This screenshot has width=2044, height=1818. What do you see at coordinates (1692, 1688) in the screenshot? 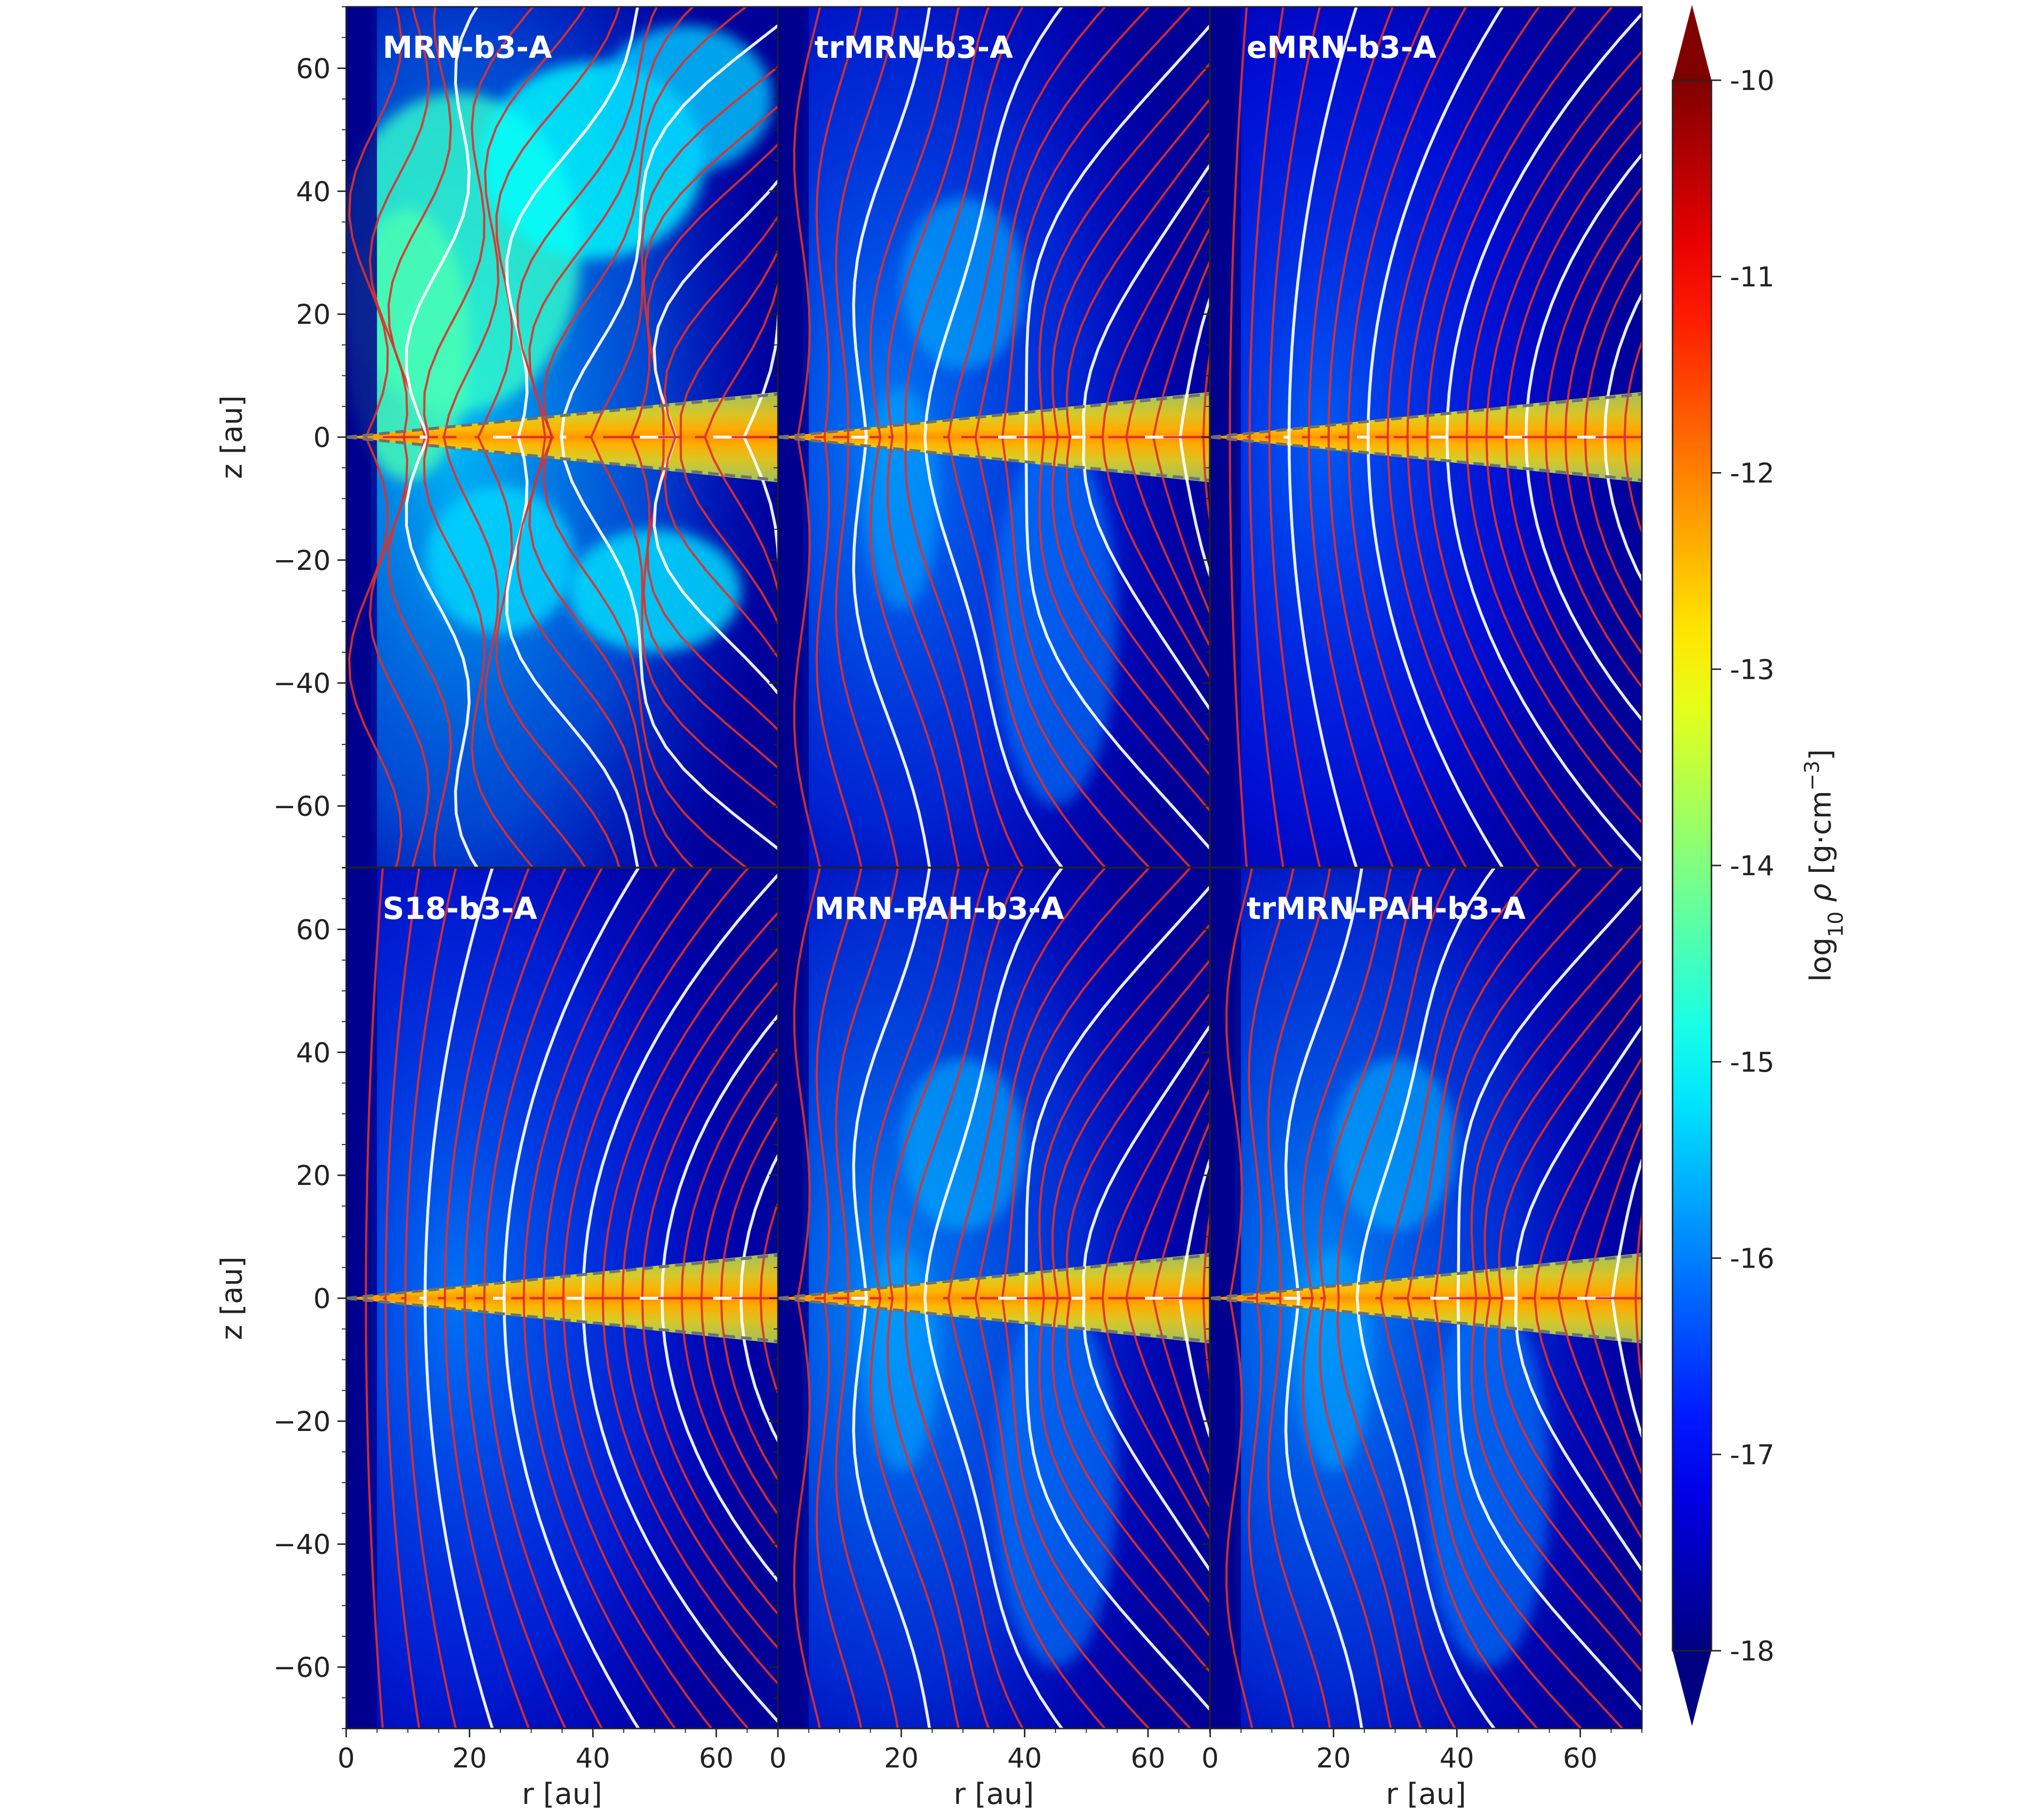
I see `colorbar-extend-bottom` at bounding box center [1692, 1688].